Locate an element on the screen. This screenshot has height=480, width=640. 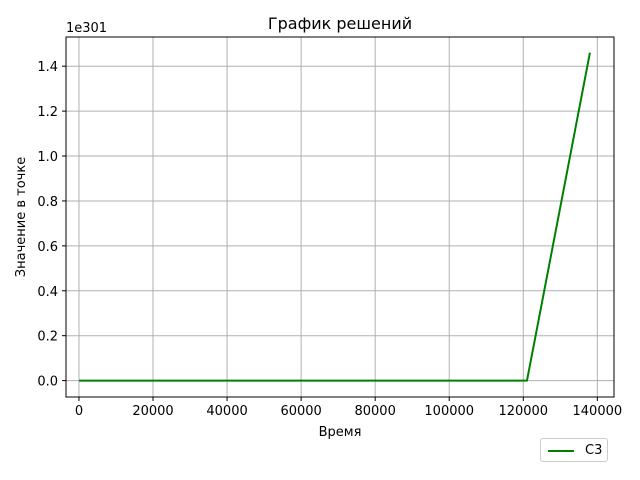
y-tick-label: 1.4 is located at coordinates (47, 67).